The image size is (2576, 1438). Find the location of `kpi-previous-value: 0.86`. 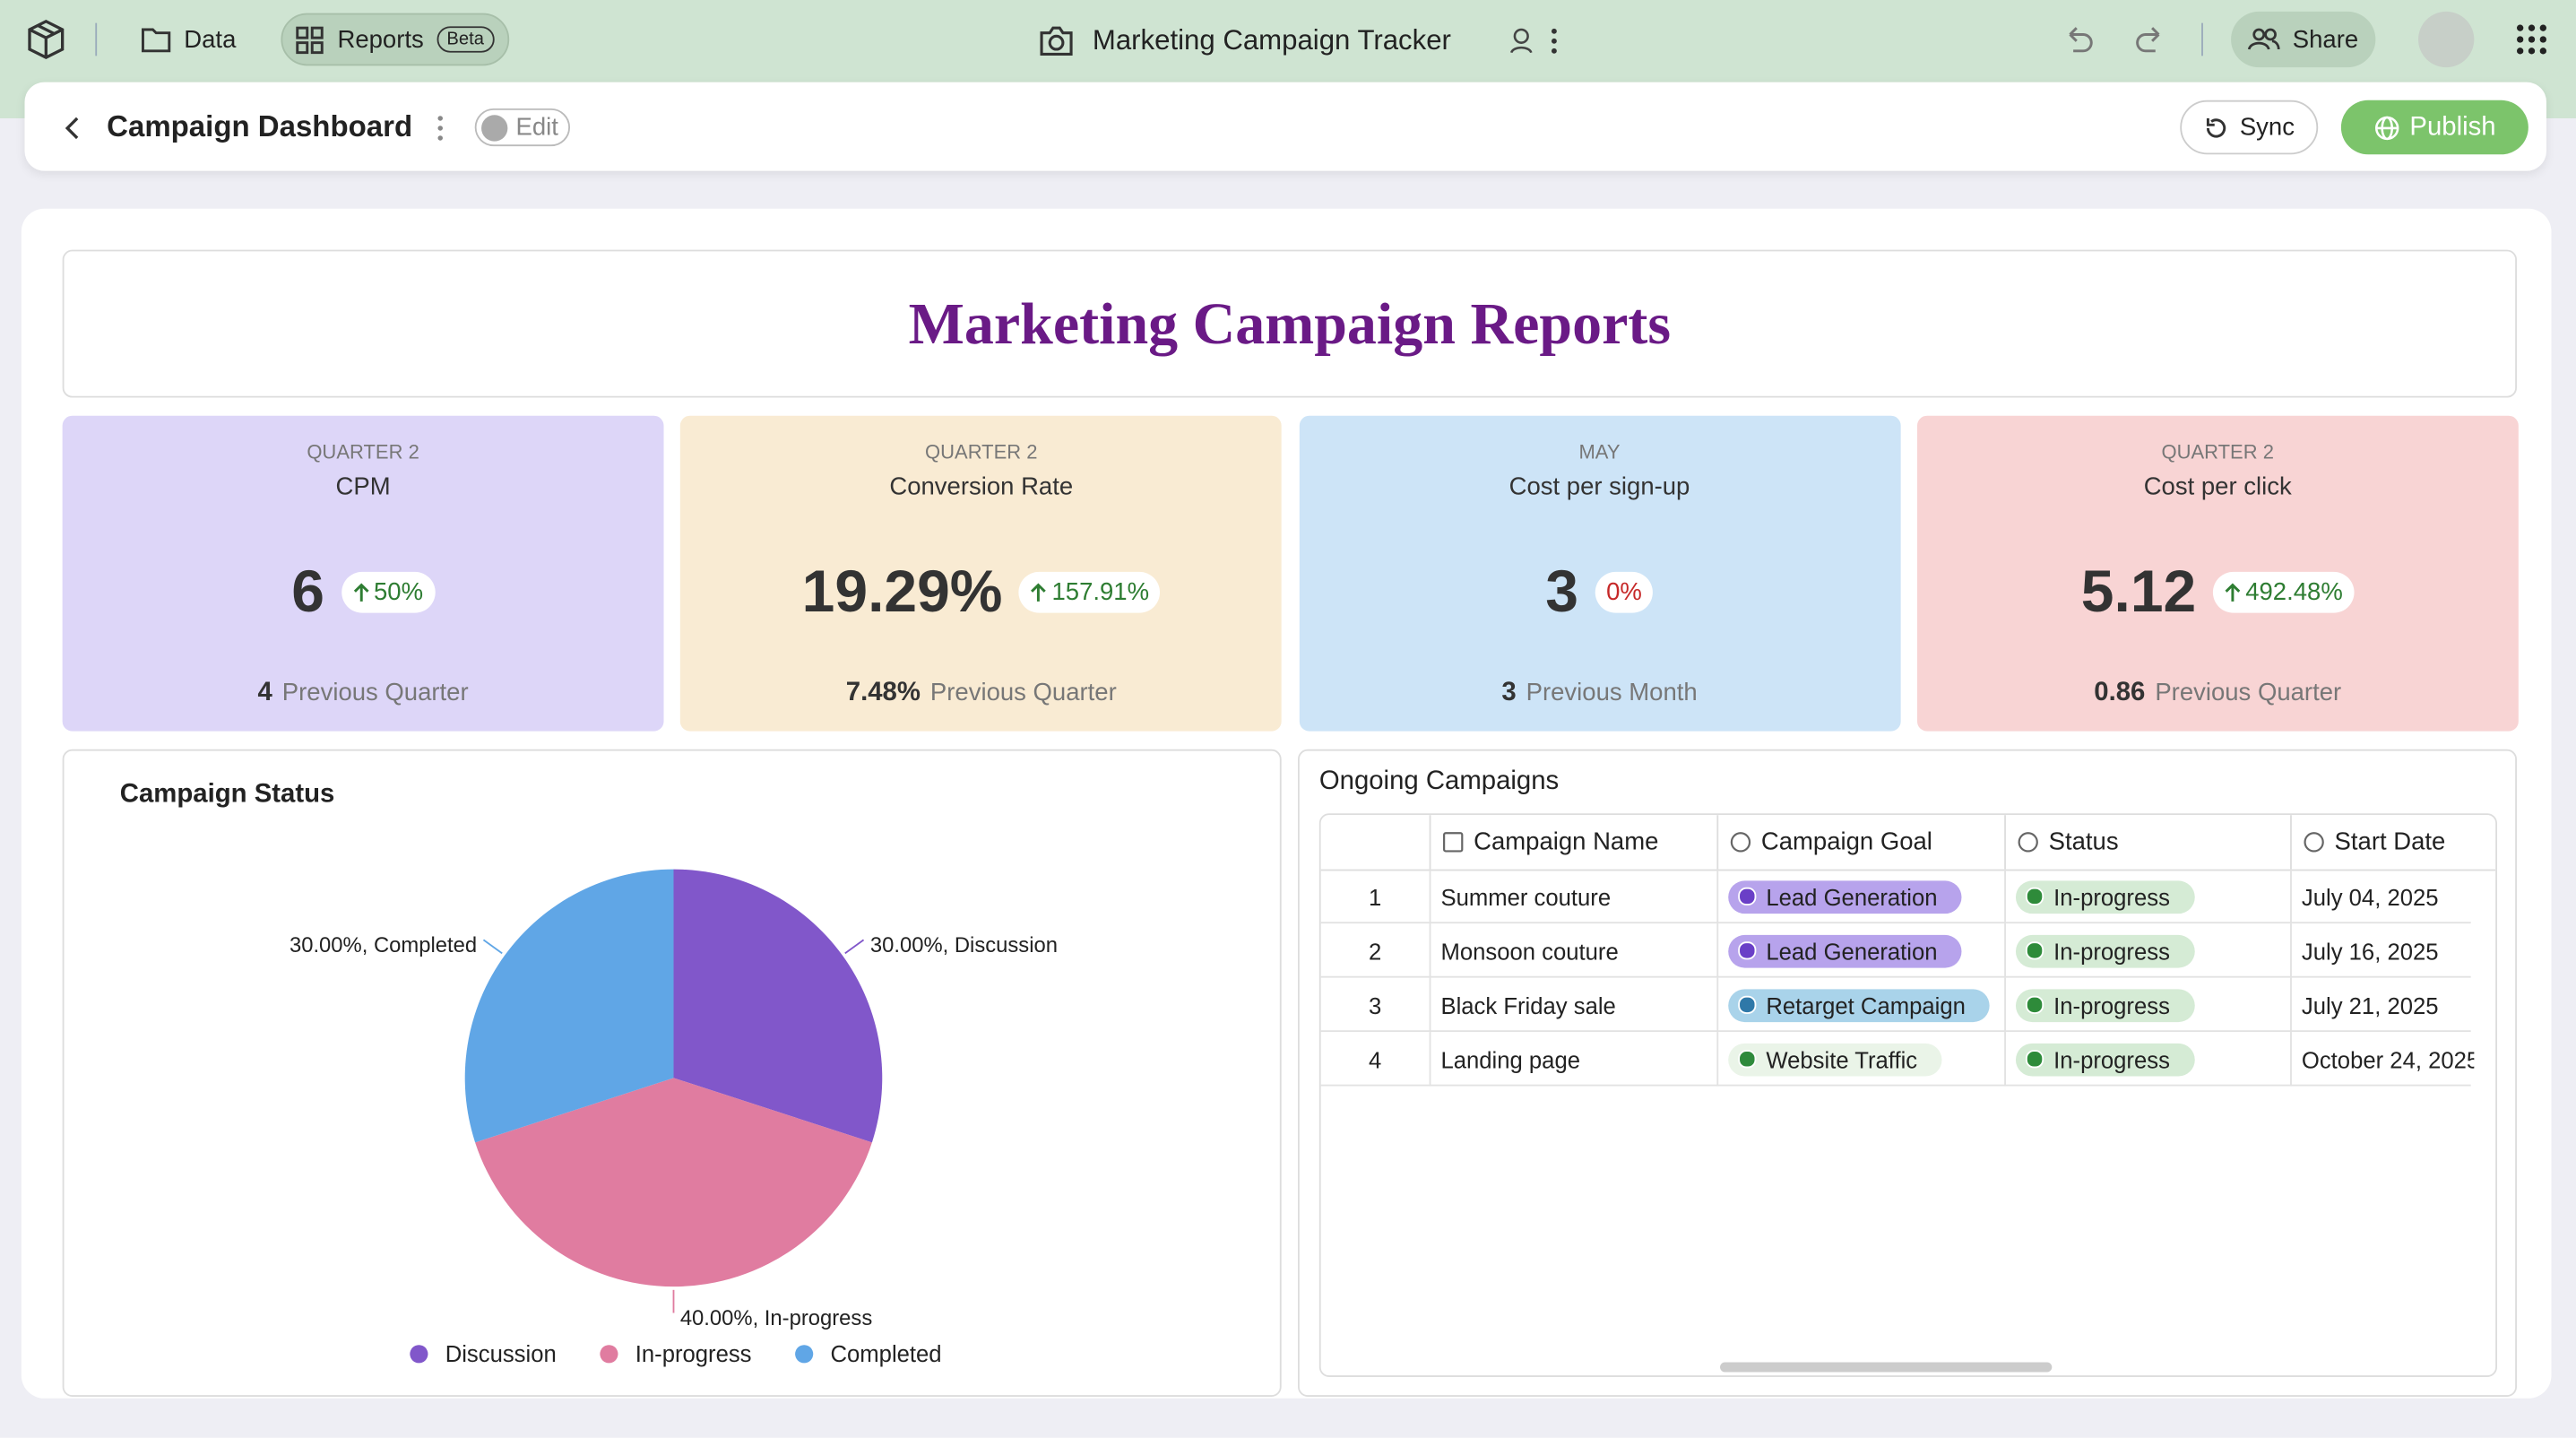

kpi-previous-value: 0.86 is located at coordinates (2120, 692).